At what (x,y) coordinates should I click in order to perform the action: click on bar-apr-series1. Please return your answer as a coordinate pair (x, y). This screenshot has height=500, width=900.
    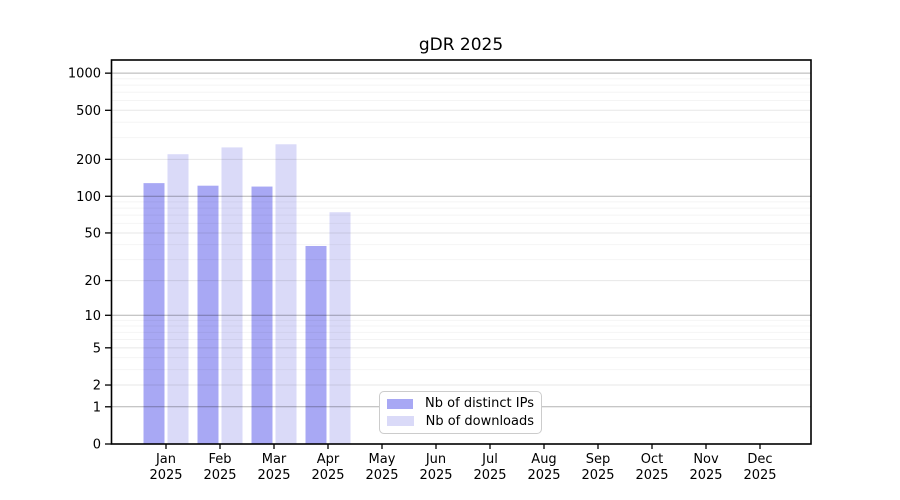
    Looking at the image, I should click on (340, 328).